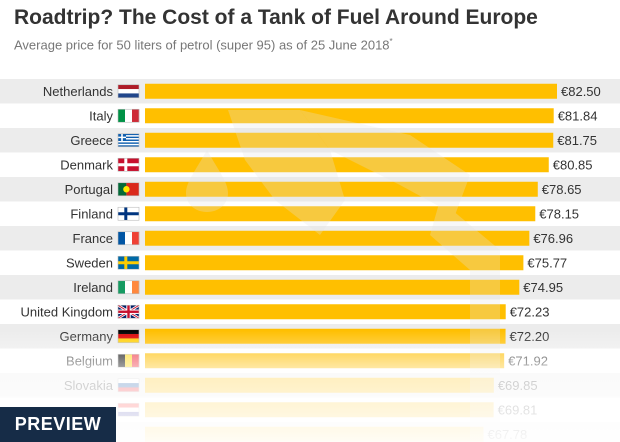 The width and height of the screenshot is (620, 442). What do you see at coordinates (553, 238) in the screenshot?
I see `value-label-france: €76.96` at bounding box center [553, 238].